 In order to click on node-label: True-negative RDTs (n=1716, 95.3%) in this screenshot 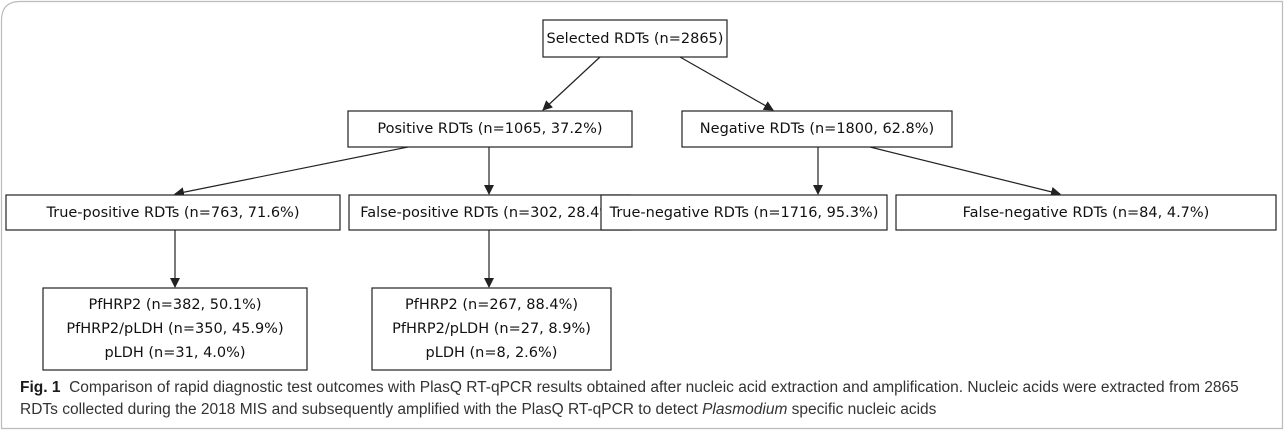, I will do `click(744, 213)`.